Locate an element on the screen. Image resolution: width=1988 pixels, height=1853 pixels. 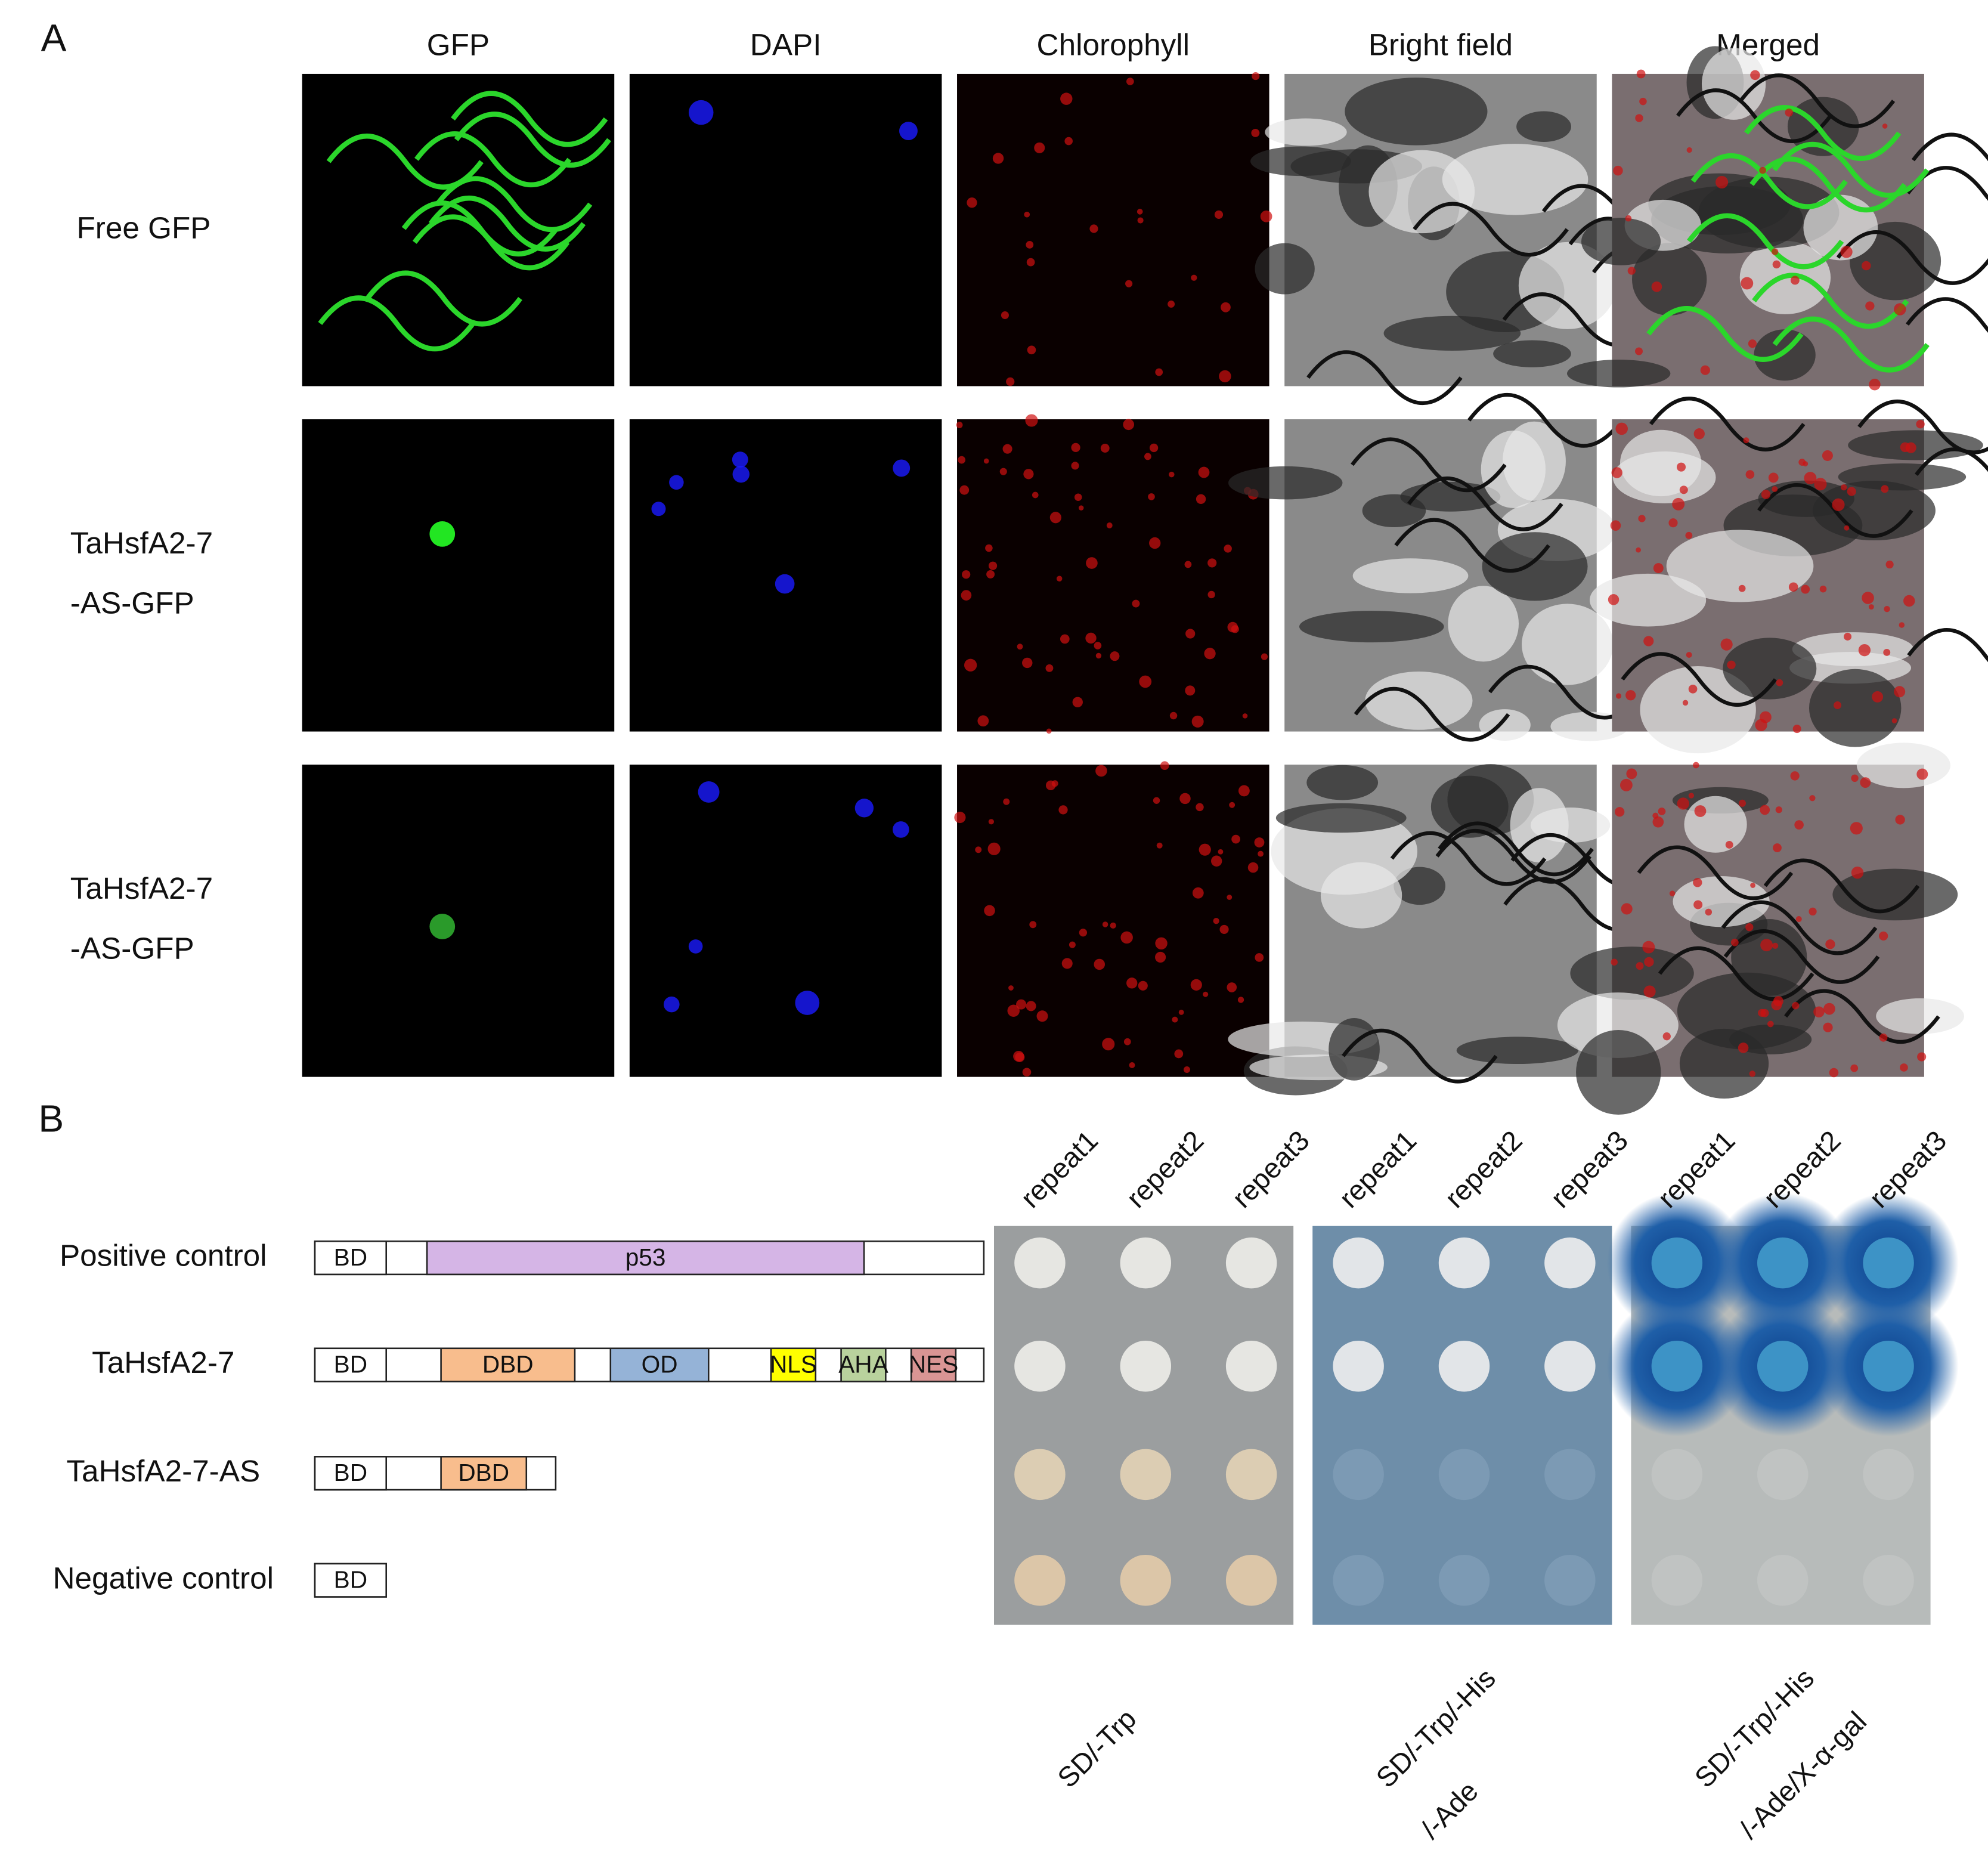
row-label: -AS-GFP is located at coordinates (132, 949).